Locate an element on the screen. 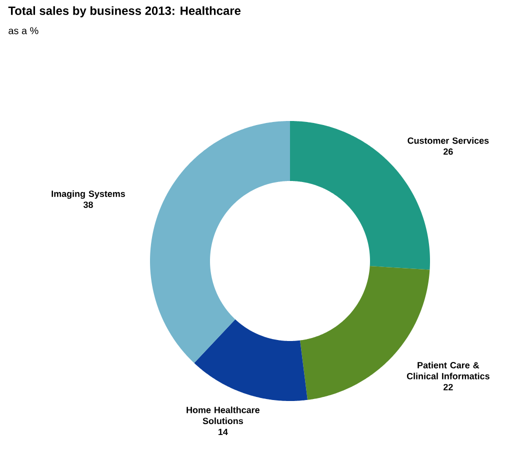 The image size is (529, 451). chart-title: Total sales by business 2013: Healthcare is located at coordinates (124, 12).